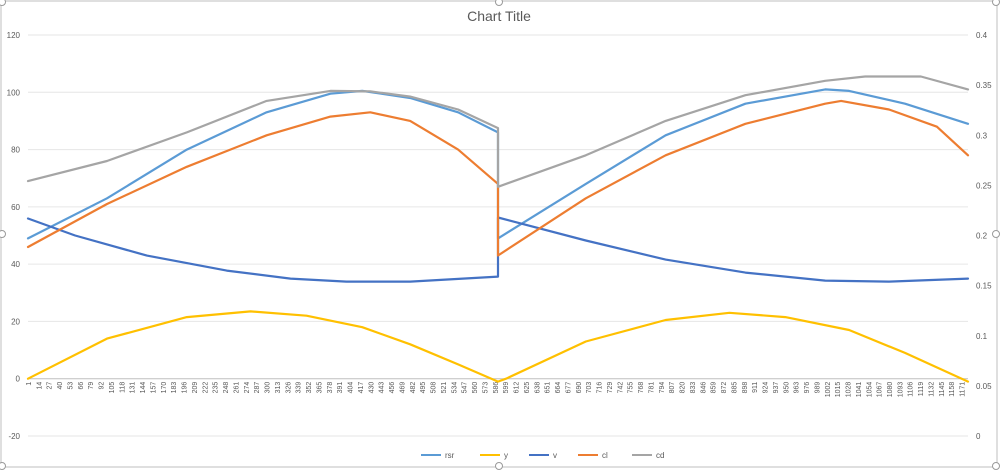 This screenshot has width=1000, height=470. What do you see at coordinates (15, 264) in the screenshot?
I see `left-axis-tick-label: 40` at bounding box center [15, 264].